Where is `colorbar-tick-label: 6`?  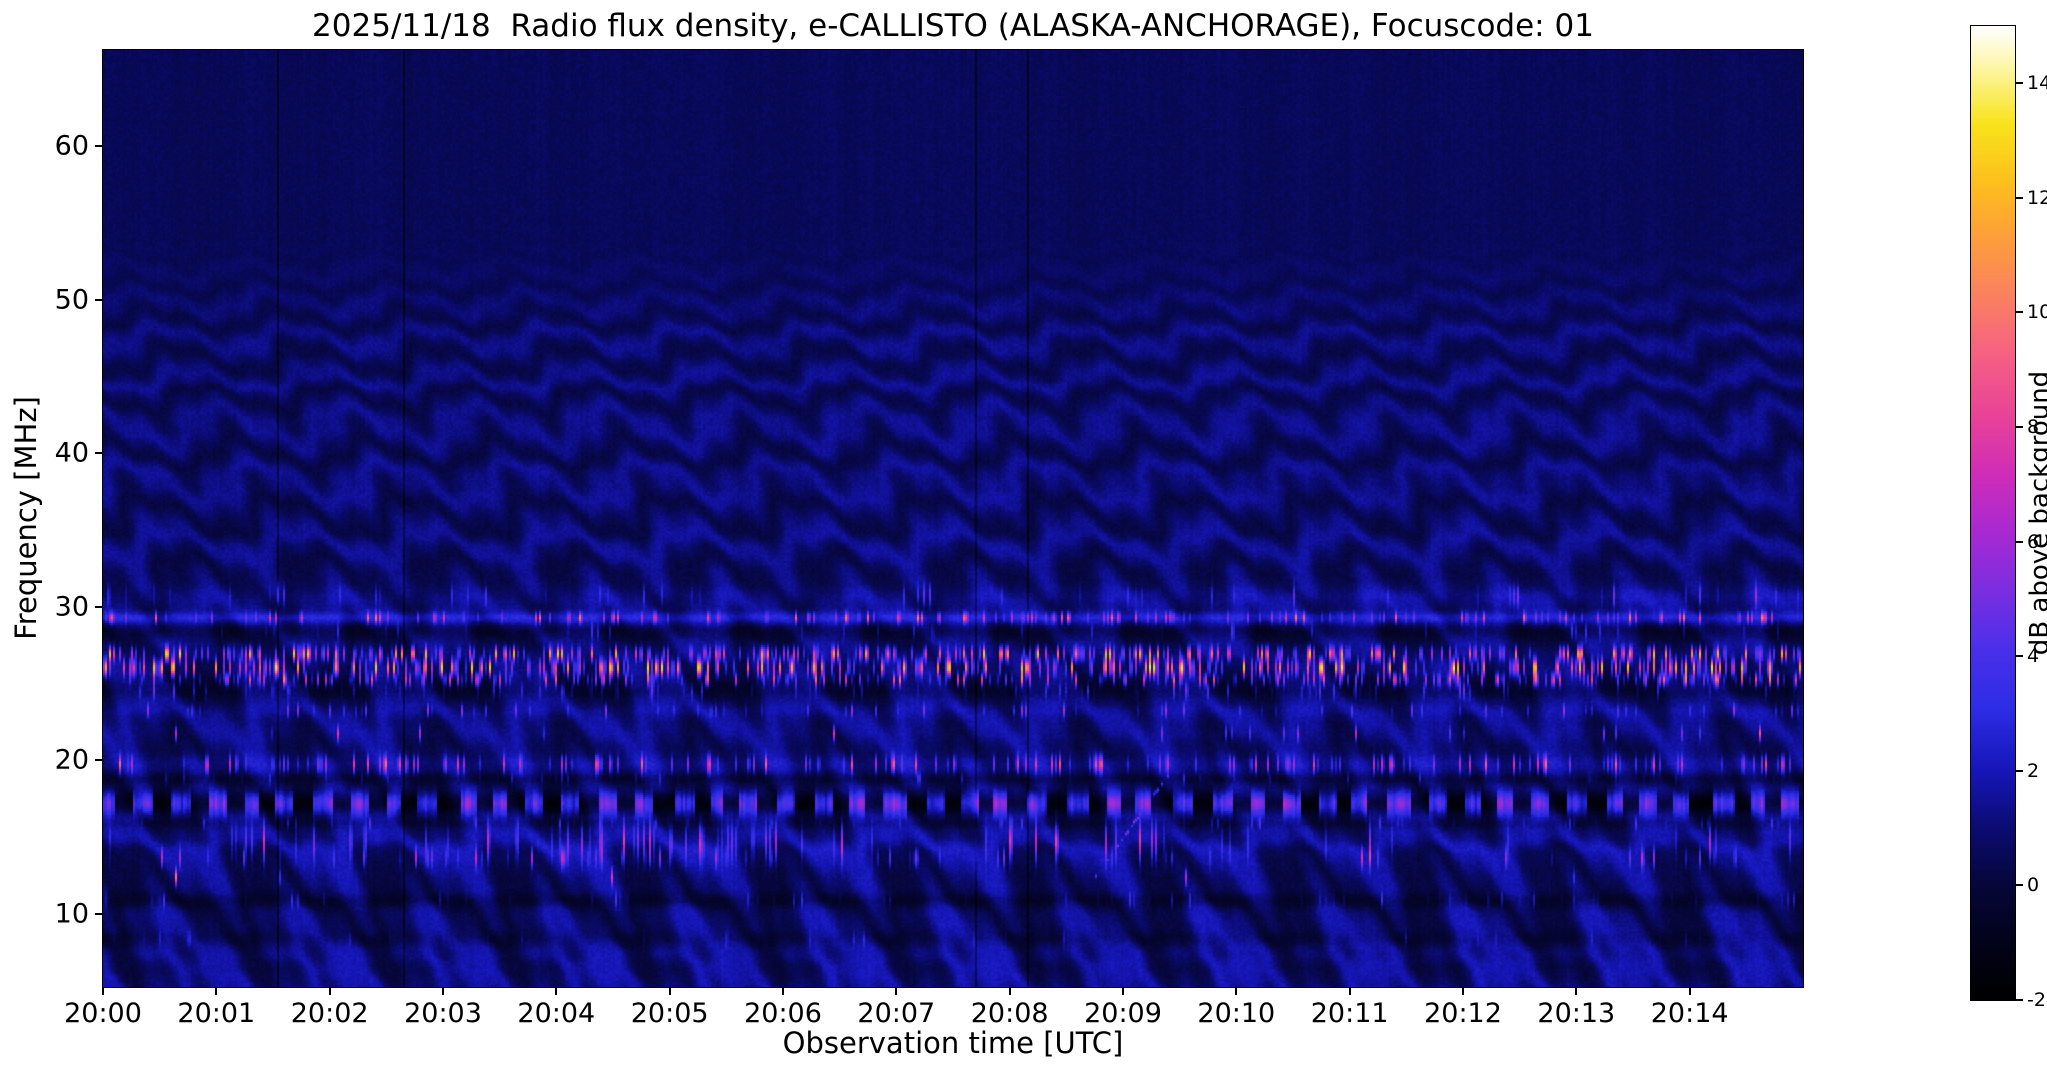 colorbar-tick-label: 6 is located at coordinates (2033, 541).